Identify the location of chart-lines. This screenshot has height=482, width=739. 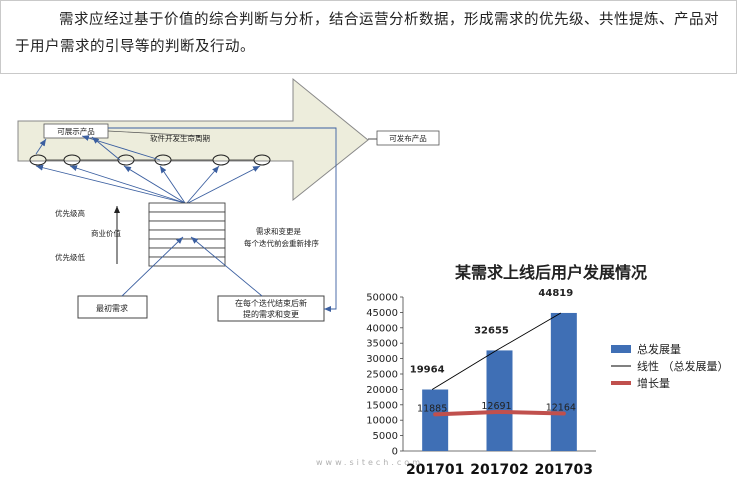
(498, 364).